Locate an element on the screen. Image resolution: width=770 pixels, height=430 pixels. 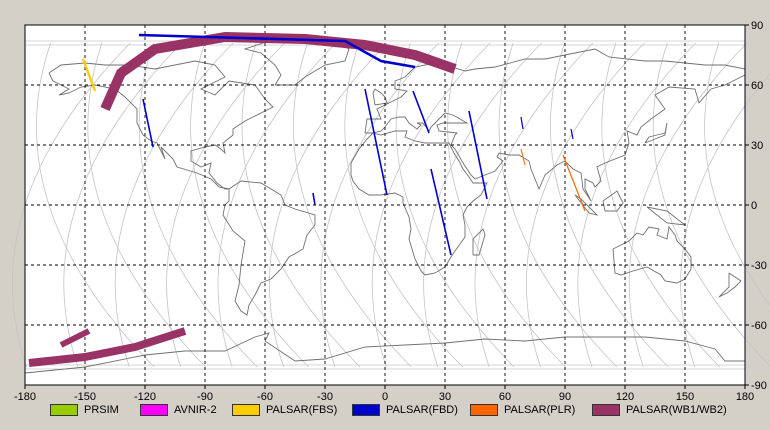
legend-item: PALSAR(PLR) is located at coordinates (522, 410).